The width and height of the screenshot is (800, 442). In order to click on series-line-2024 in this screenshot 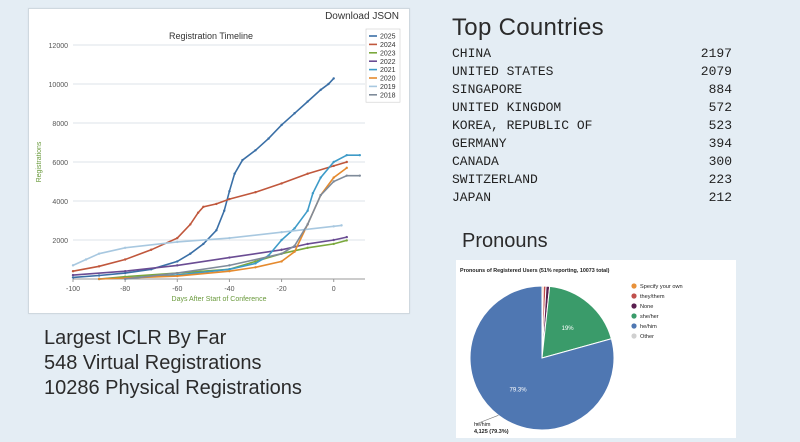, I will do `click(210, 216)`.